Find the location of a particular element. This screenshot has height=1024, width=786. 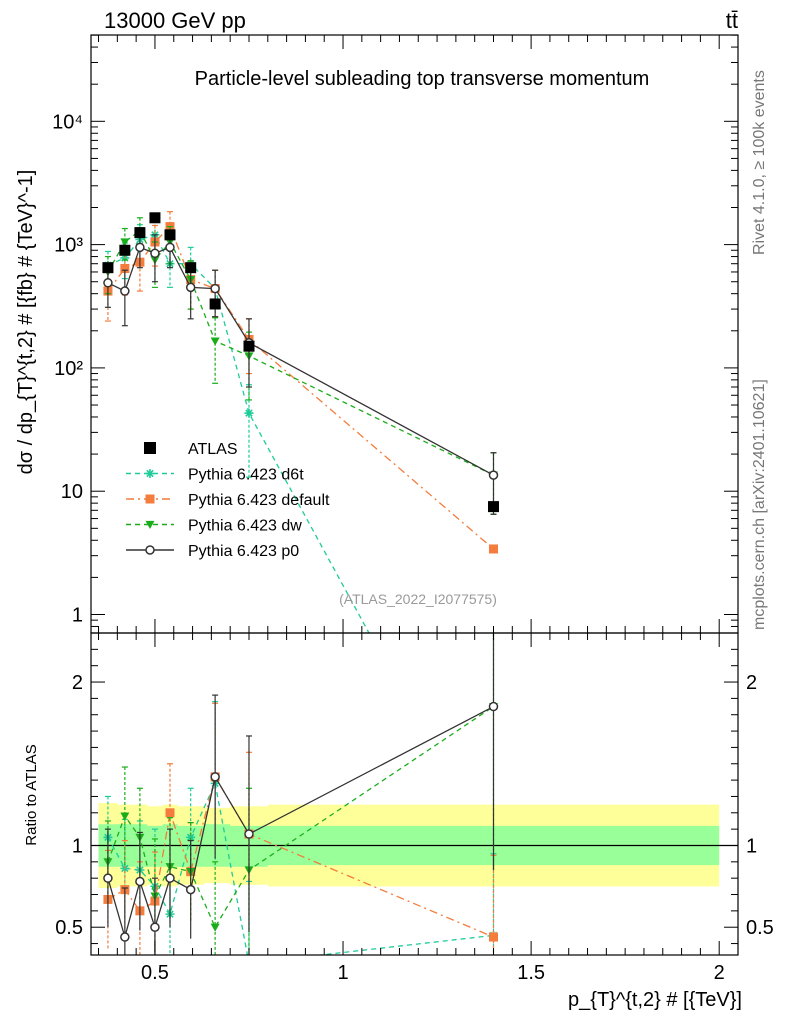

legend-label-p0: Pythia 6.423 p0 is located at coordinates (243, 551).